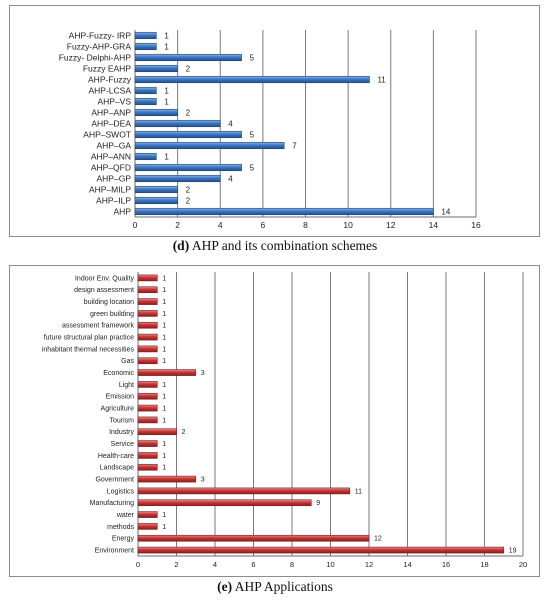  Describe the element at coordinates (113, 200) in the screenshot. I see `chart-d-category-label: AHP–ILP` at that location.